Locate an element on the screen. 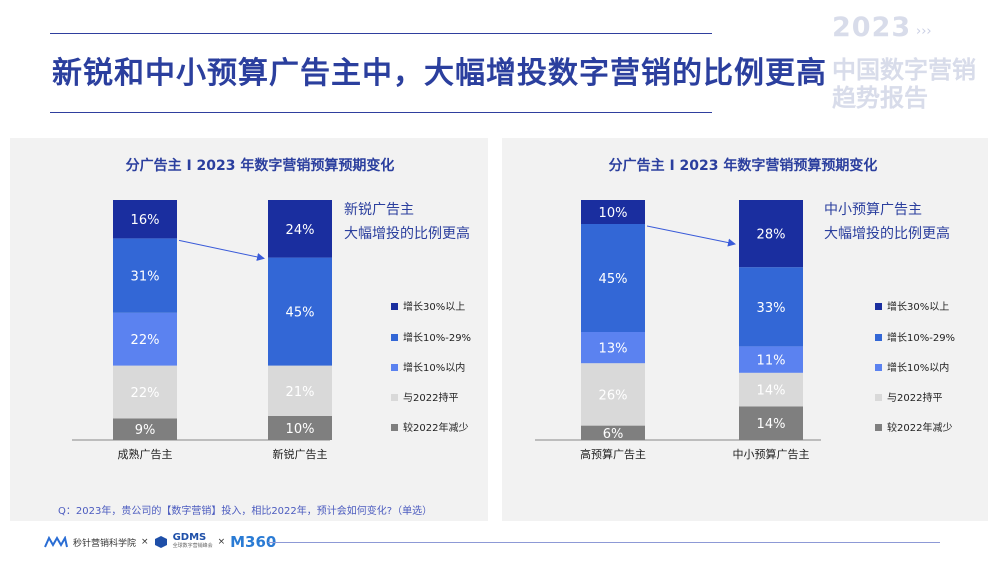 This screenshot has width=1000, height=562. data-label: 21% is located at coordinates (300, 392).